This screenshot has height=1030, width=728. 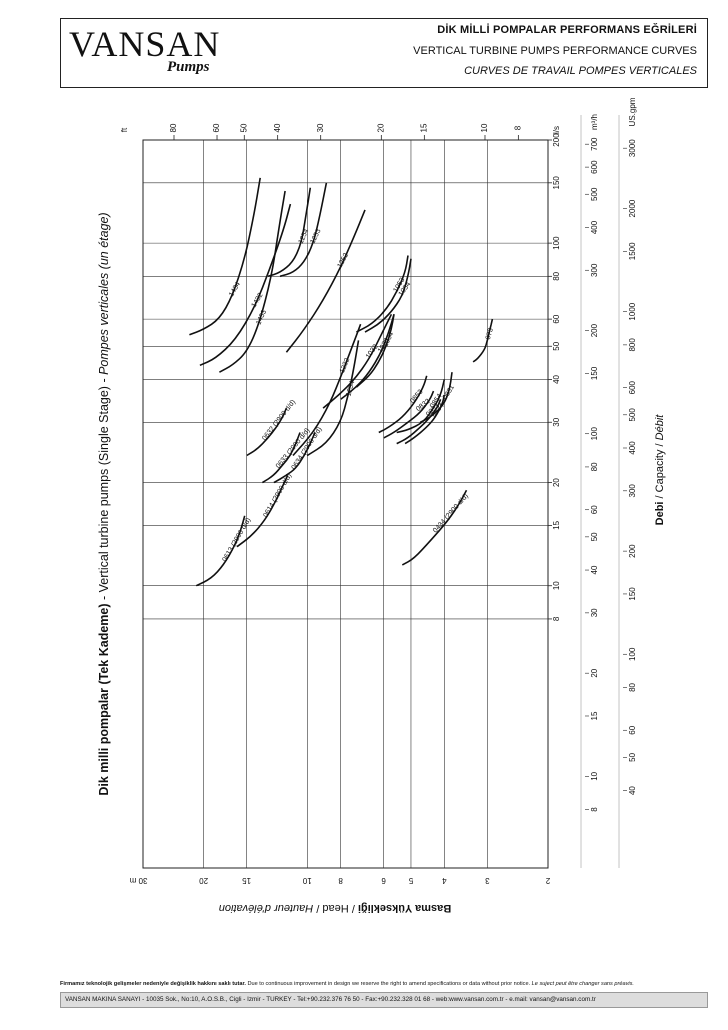 I want to click on gpm-tick-label: 300, so click(x=632, y=491).